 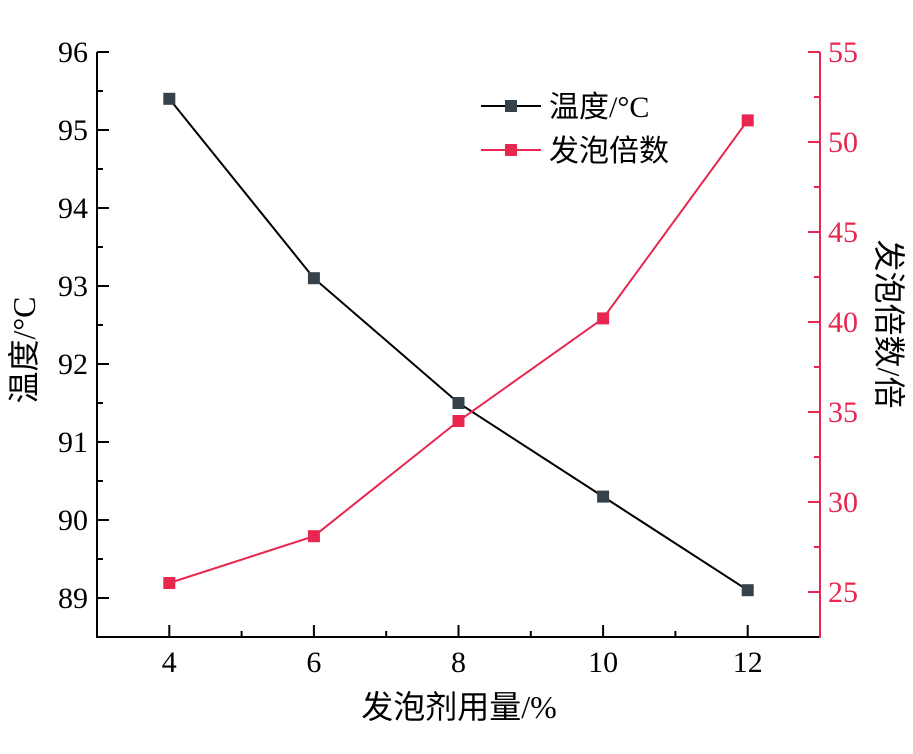 What do you see at coordinates (609, 151) in the screenshot?
I see `legend-label-foaming-ratio: 发泡倍数` at bounding box center [609, 151].